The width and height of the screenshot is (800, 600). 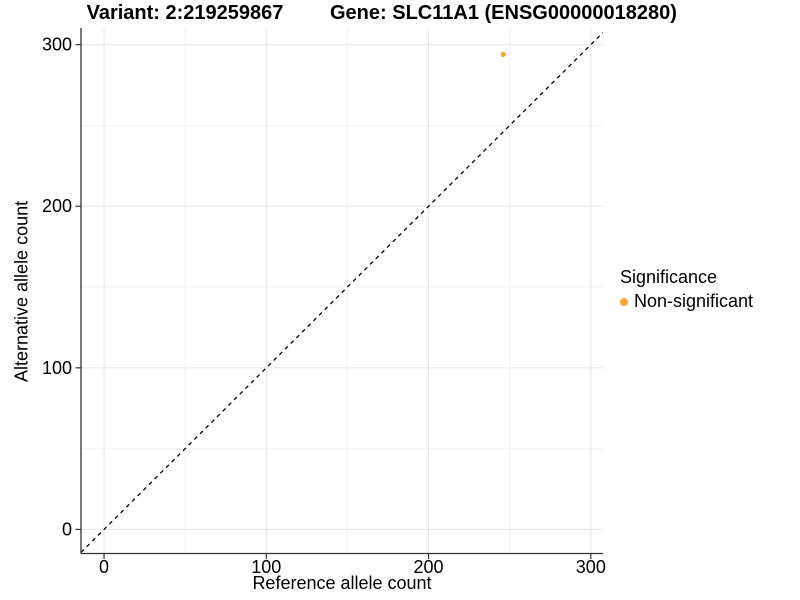 I want to click on data-point, so click(x=503, y=54).